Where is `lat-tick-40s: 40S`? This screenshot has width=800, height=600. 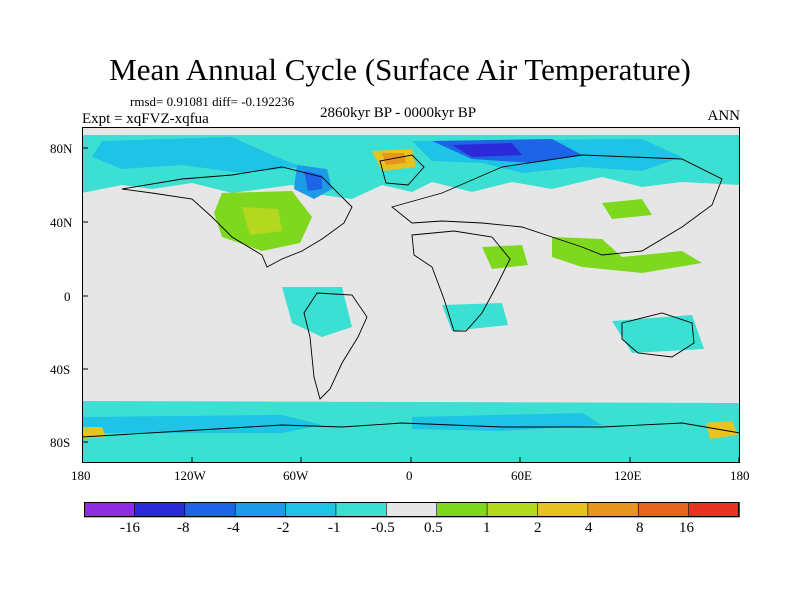 lat-tick-40s: 40S is located at coordinates (60, 369).